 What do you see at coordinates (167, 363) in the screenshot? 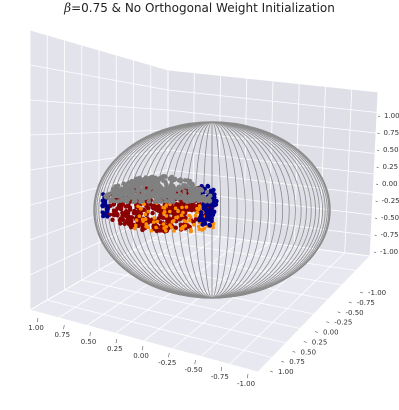
I see `x-tick-label: -0.25` at bounding box center [167, 363].